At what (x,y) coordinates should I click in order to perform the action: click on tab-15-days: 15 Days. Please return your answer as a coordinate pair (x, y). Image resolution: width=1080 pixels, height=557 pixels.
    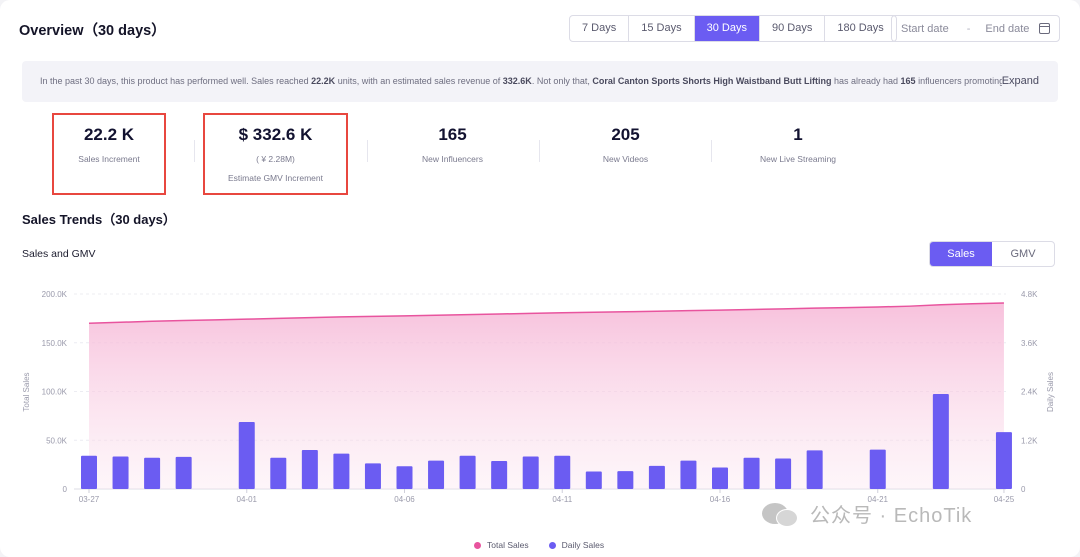
    Looking at the image, I should click on (662, 28).